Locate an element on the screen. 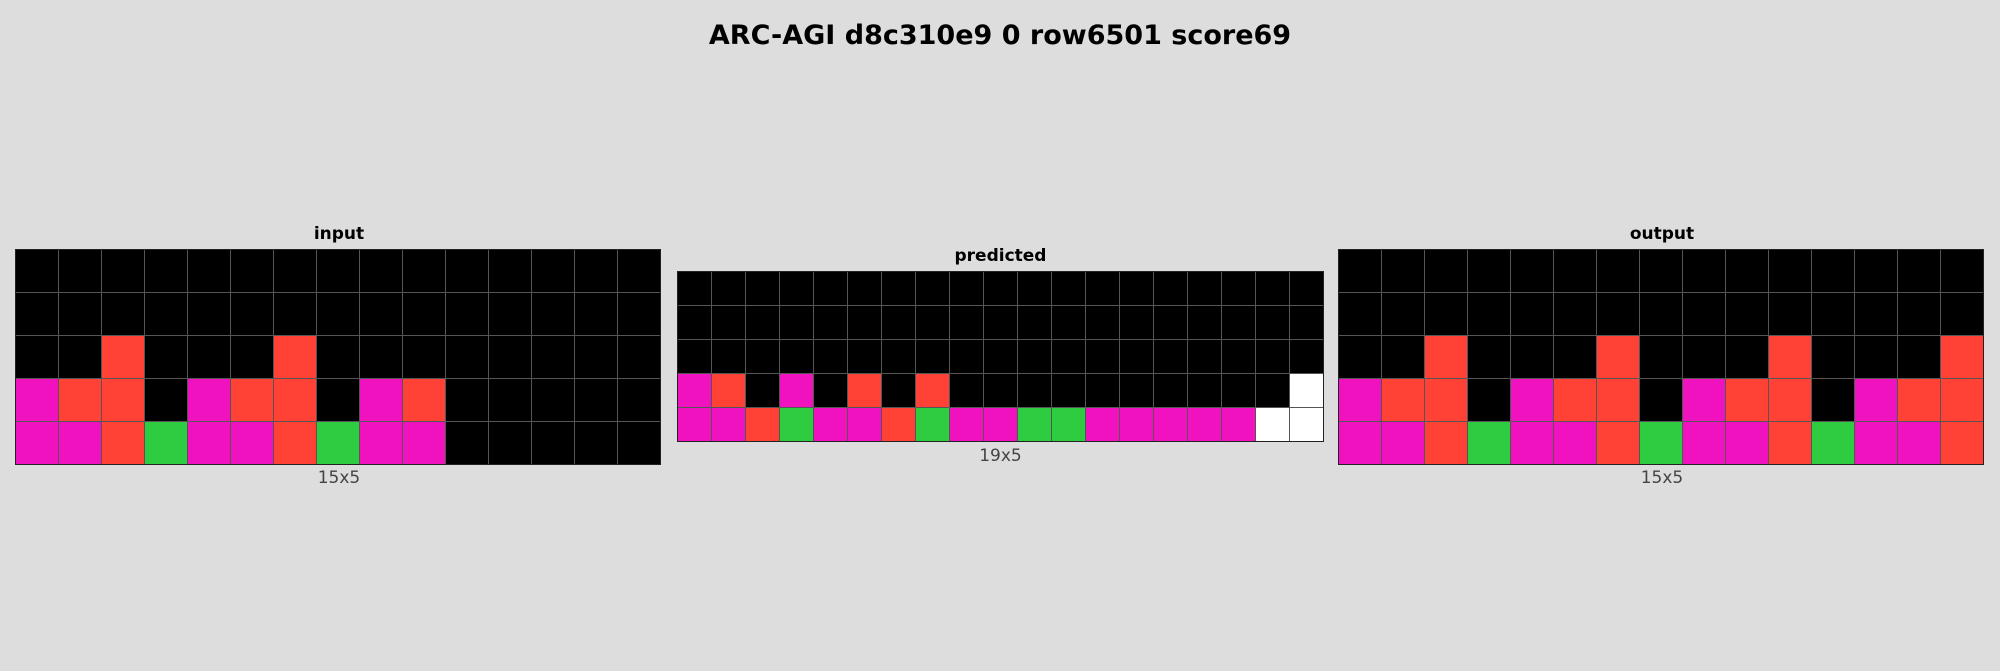 This screenshot has width=2000, height=671. predicted-dimensions: 19x5 is located at coordinates (1000, 456).